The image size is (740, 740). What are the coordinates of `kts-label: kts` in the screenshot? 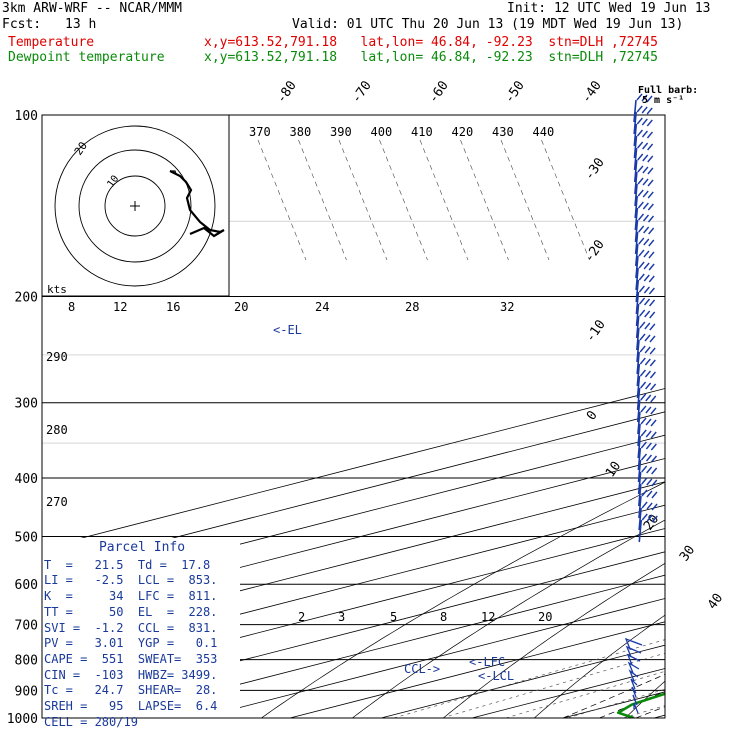 It's located at (57, 289).